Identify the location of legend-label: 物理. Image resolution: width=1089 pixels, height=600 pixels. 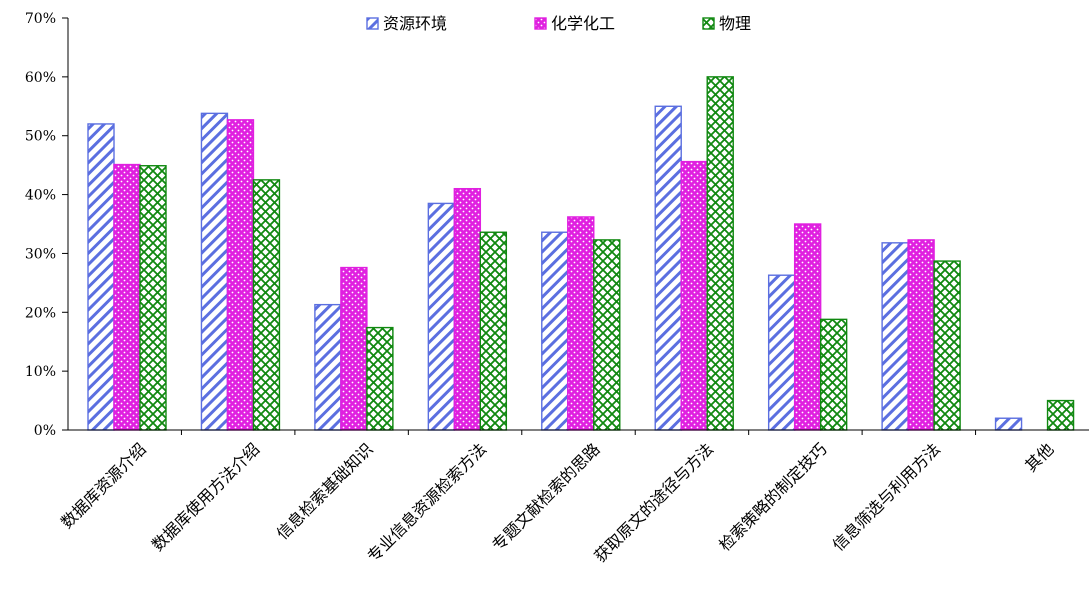
(735, 23).